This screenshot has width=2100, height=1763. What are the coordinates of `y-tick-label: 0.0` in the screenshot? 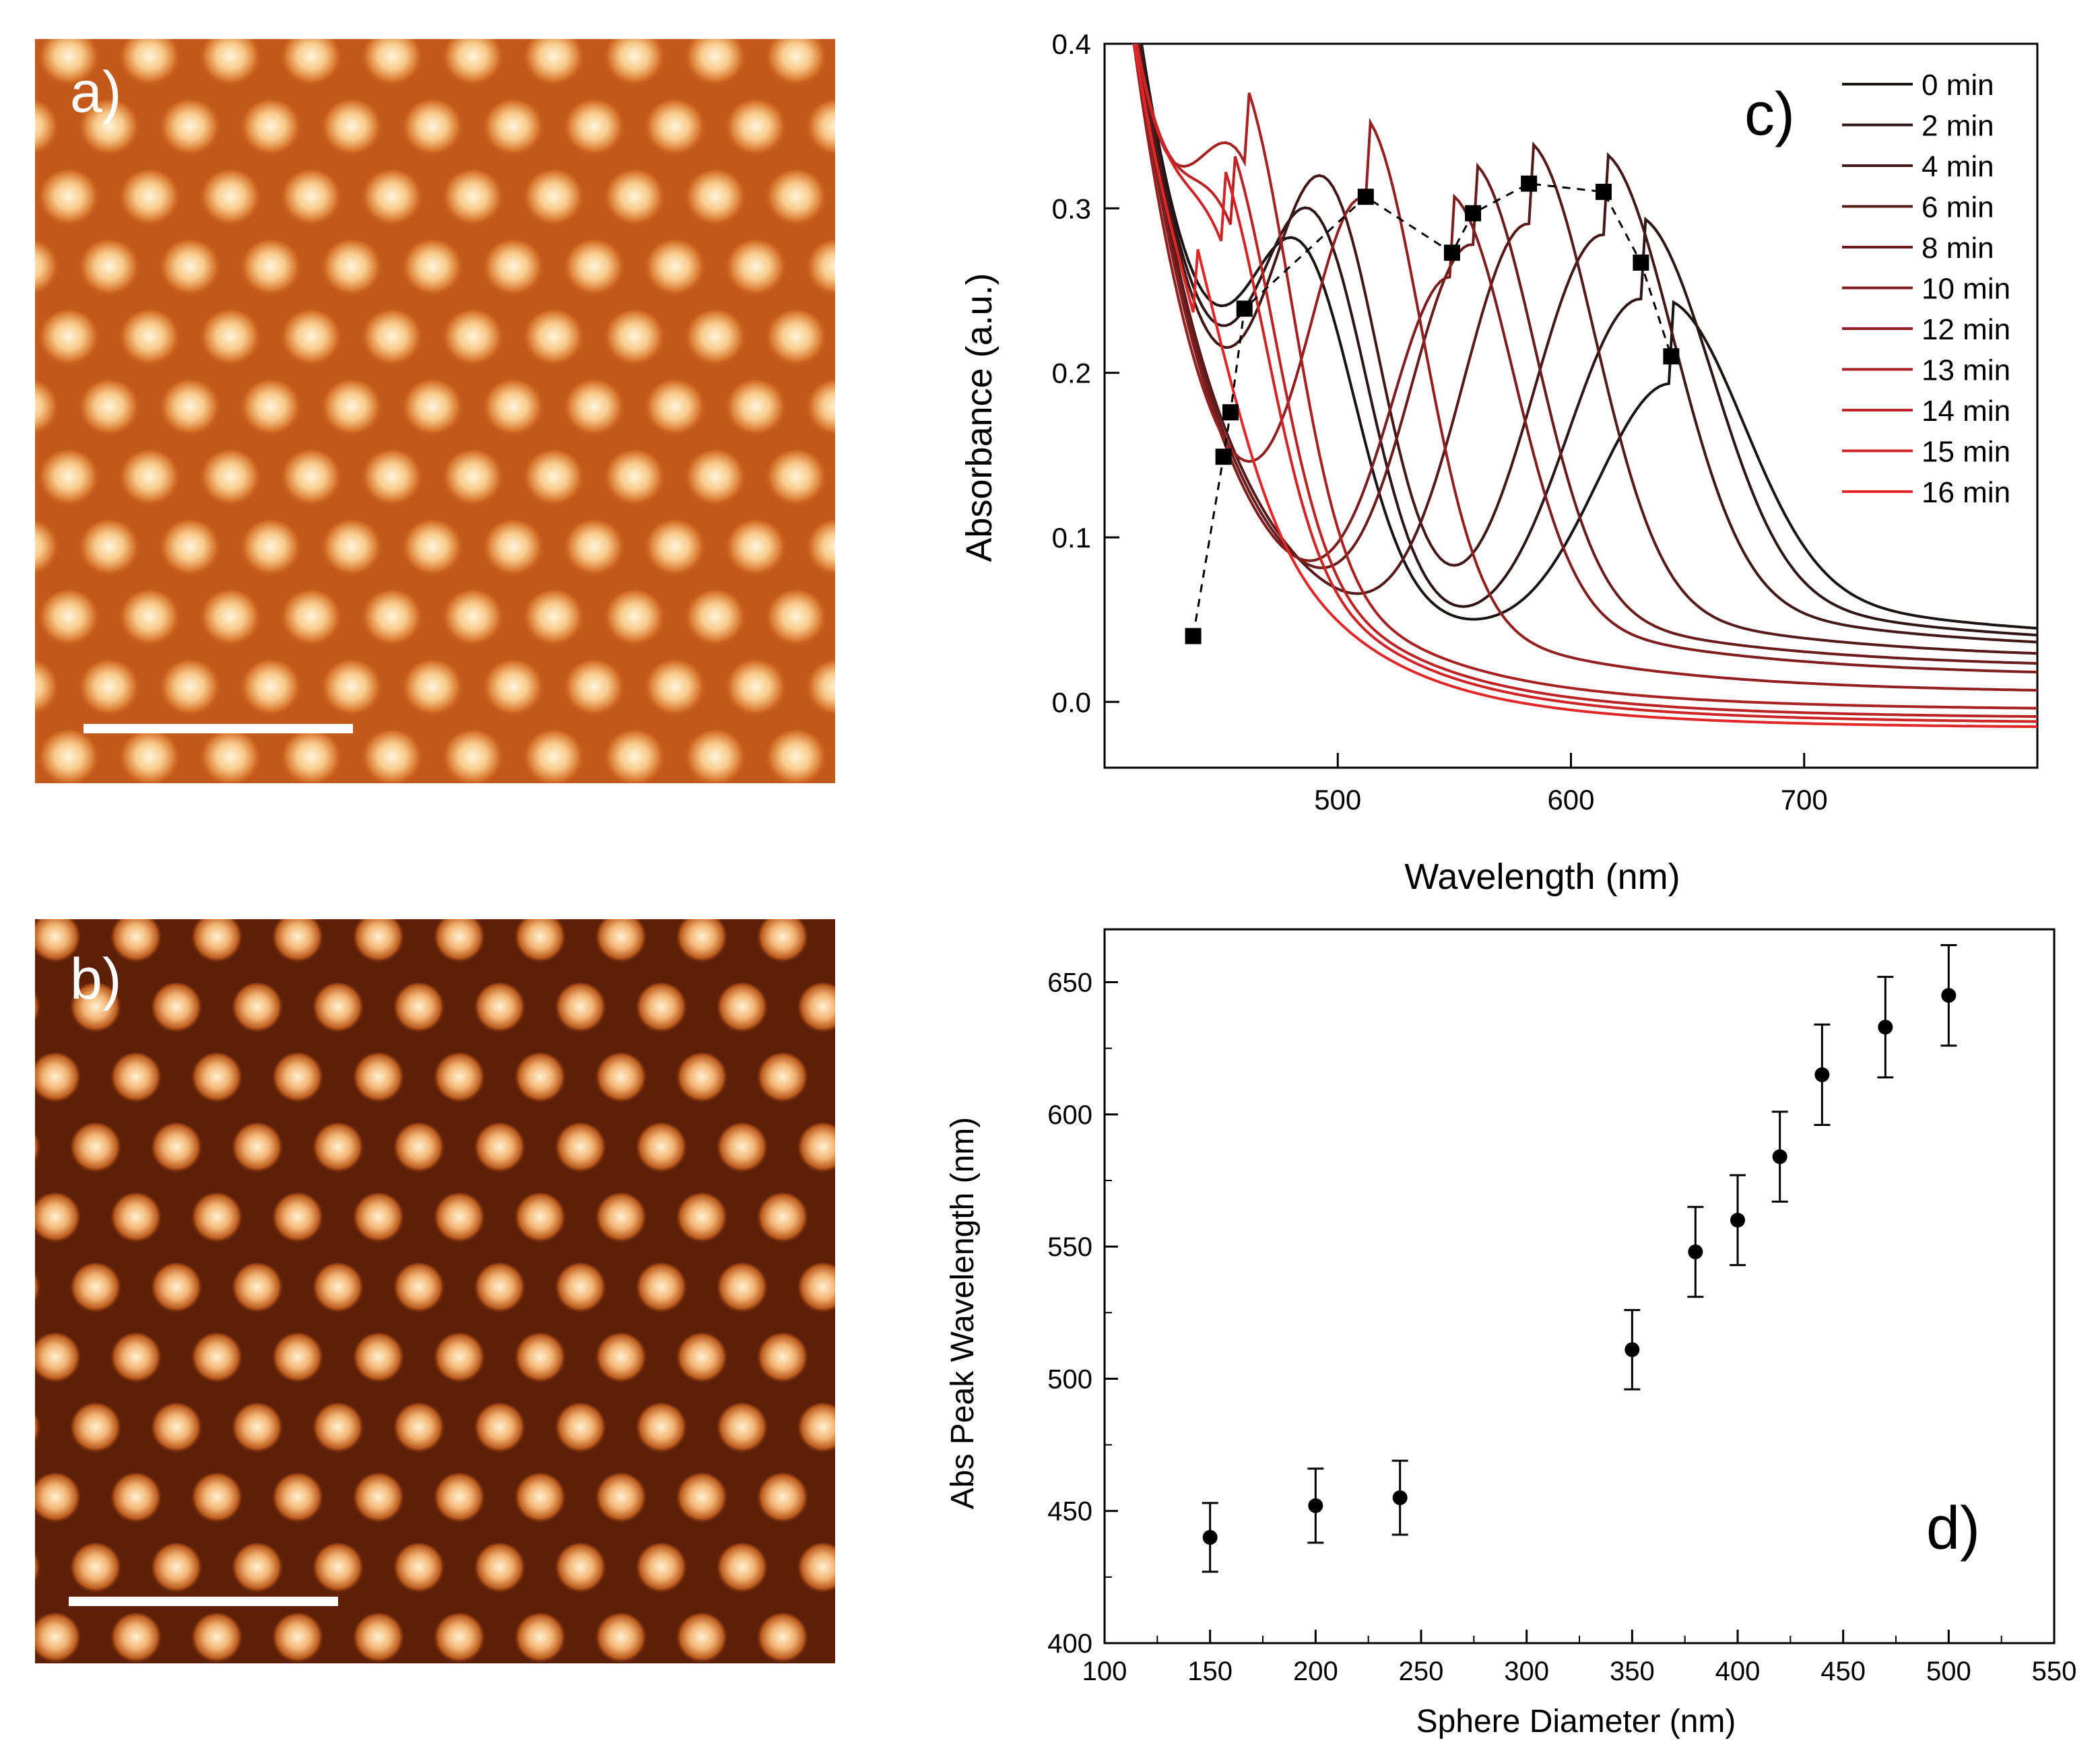 It's located at (1071, 702).